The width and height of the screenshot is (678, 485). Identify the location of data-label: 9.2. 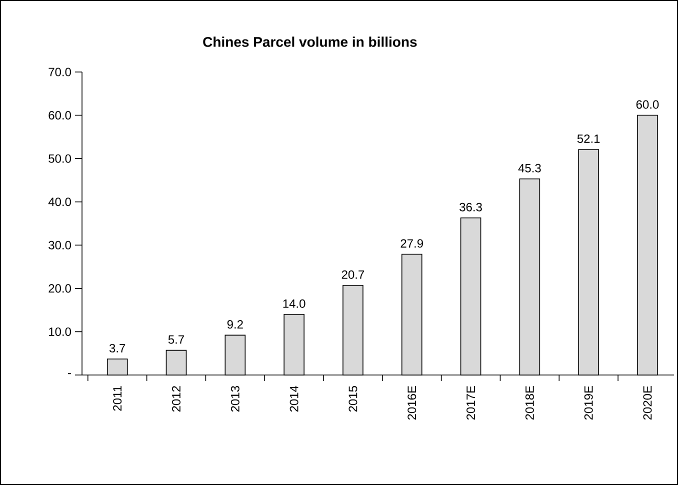
(235, 324).